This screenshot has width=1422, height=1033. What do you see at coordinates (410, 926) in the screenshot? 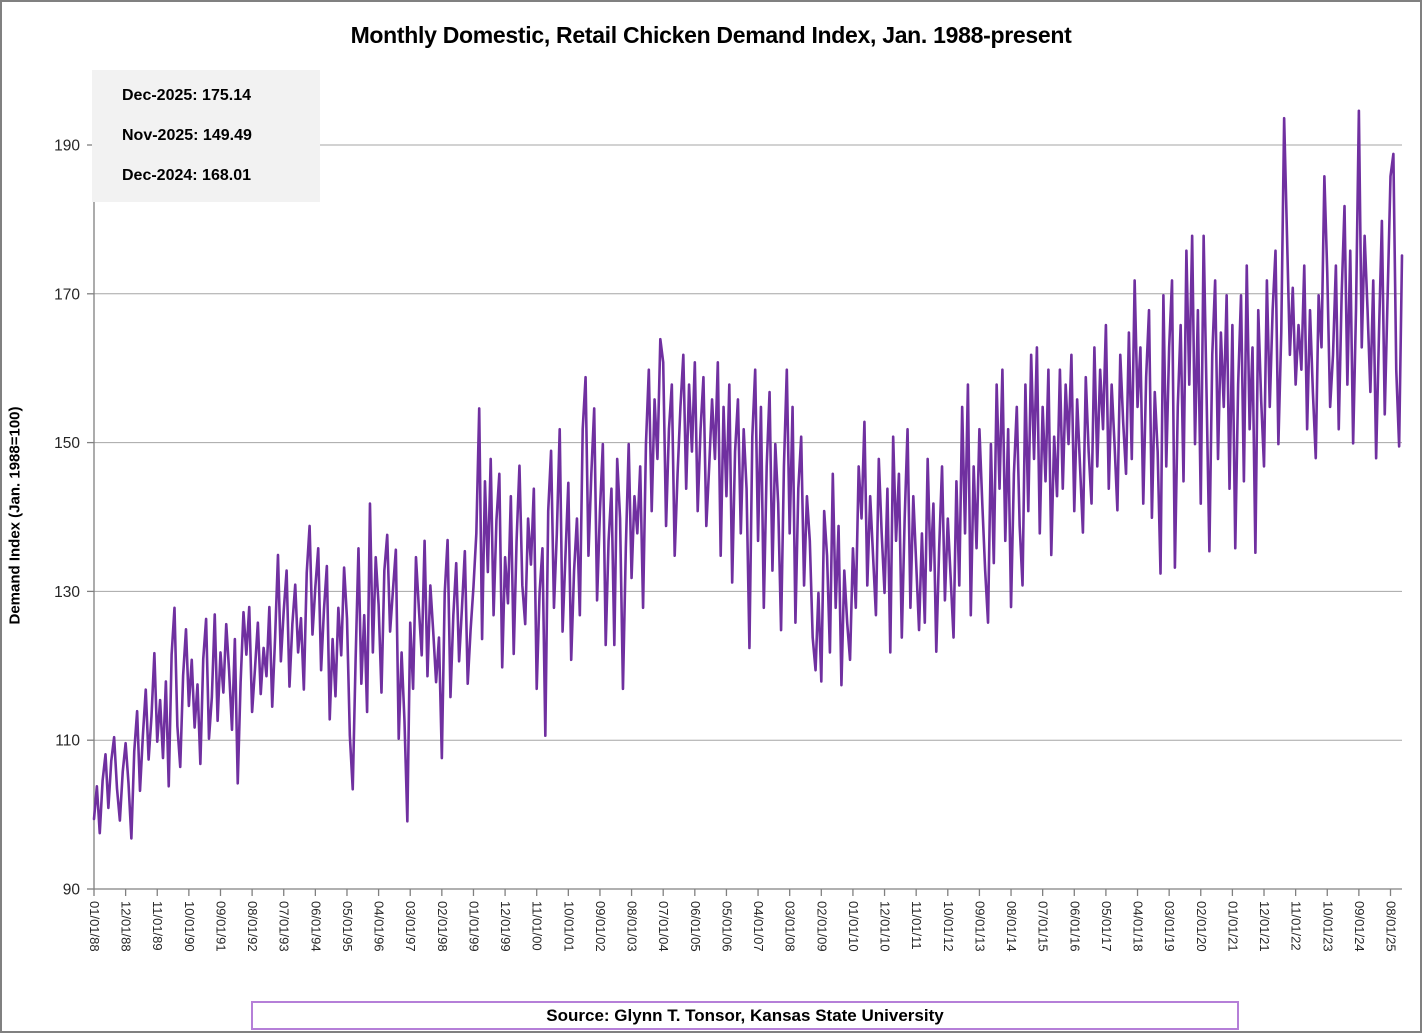
I see `x-tick-label: 03/01/97` at bounding box center [410, 926].